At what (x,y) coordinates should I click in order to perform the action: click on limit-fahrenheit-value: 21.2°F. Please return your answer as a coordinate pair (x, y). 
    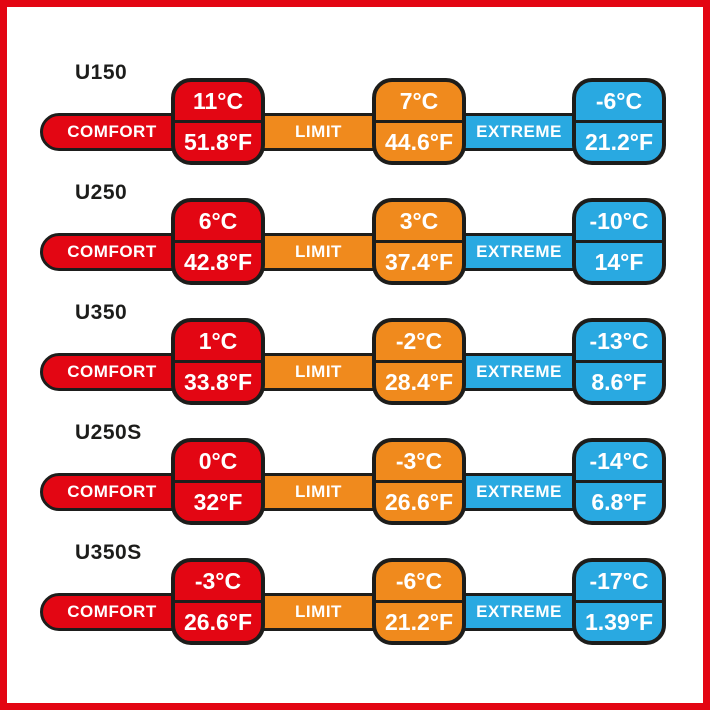
    Looking at the image, I should click on (418, 621).